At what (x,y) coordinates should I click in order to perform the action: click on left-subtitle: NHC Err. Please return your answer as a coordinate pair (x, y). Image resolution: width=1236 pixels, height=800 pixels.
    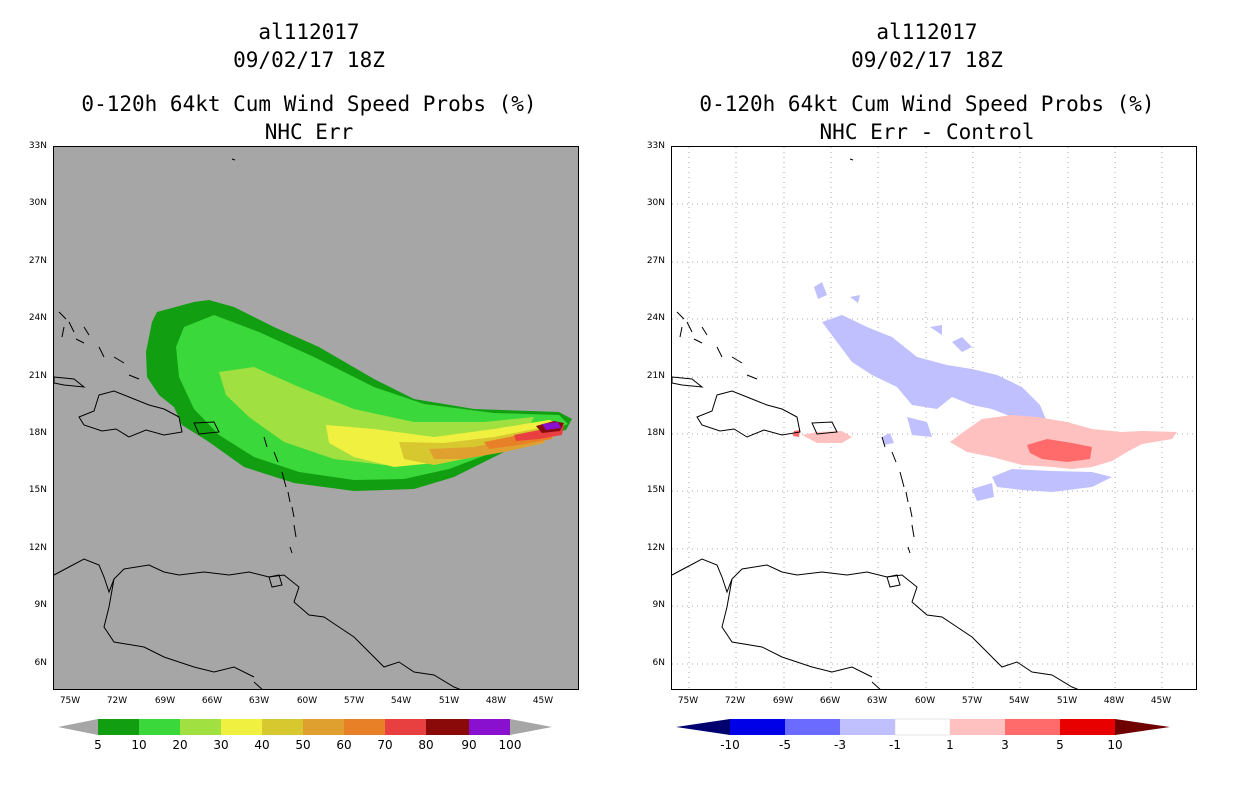
    Looking at the image, I should click on (309, 132).